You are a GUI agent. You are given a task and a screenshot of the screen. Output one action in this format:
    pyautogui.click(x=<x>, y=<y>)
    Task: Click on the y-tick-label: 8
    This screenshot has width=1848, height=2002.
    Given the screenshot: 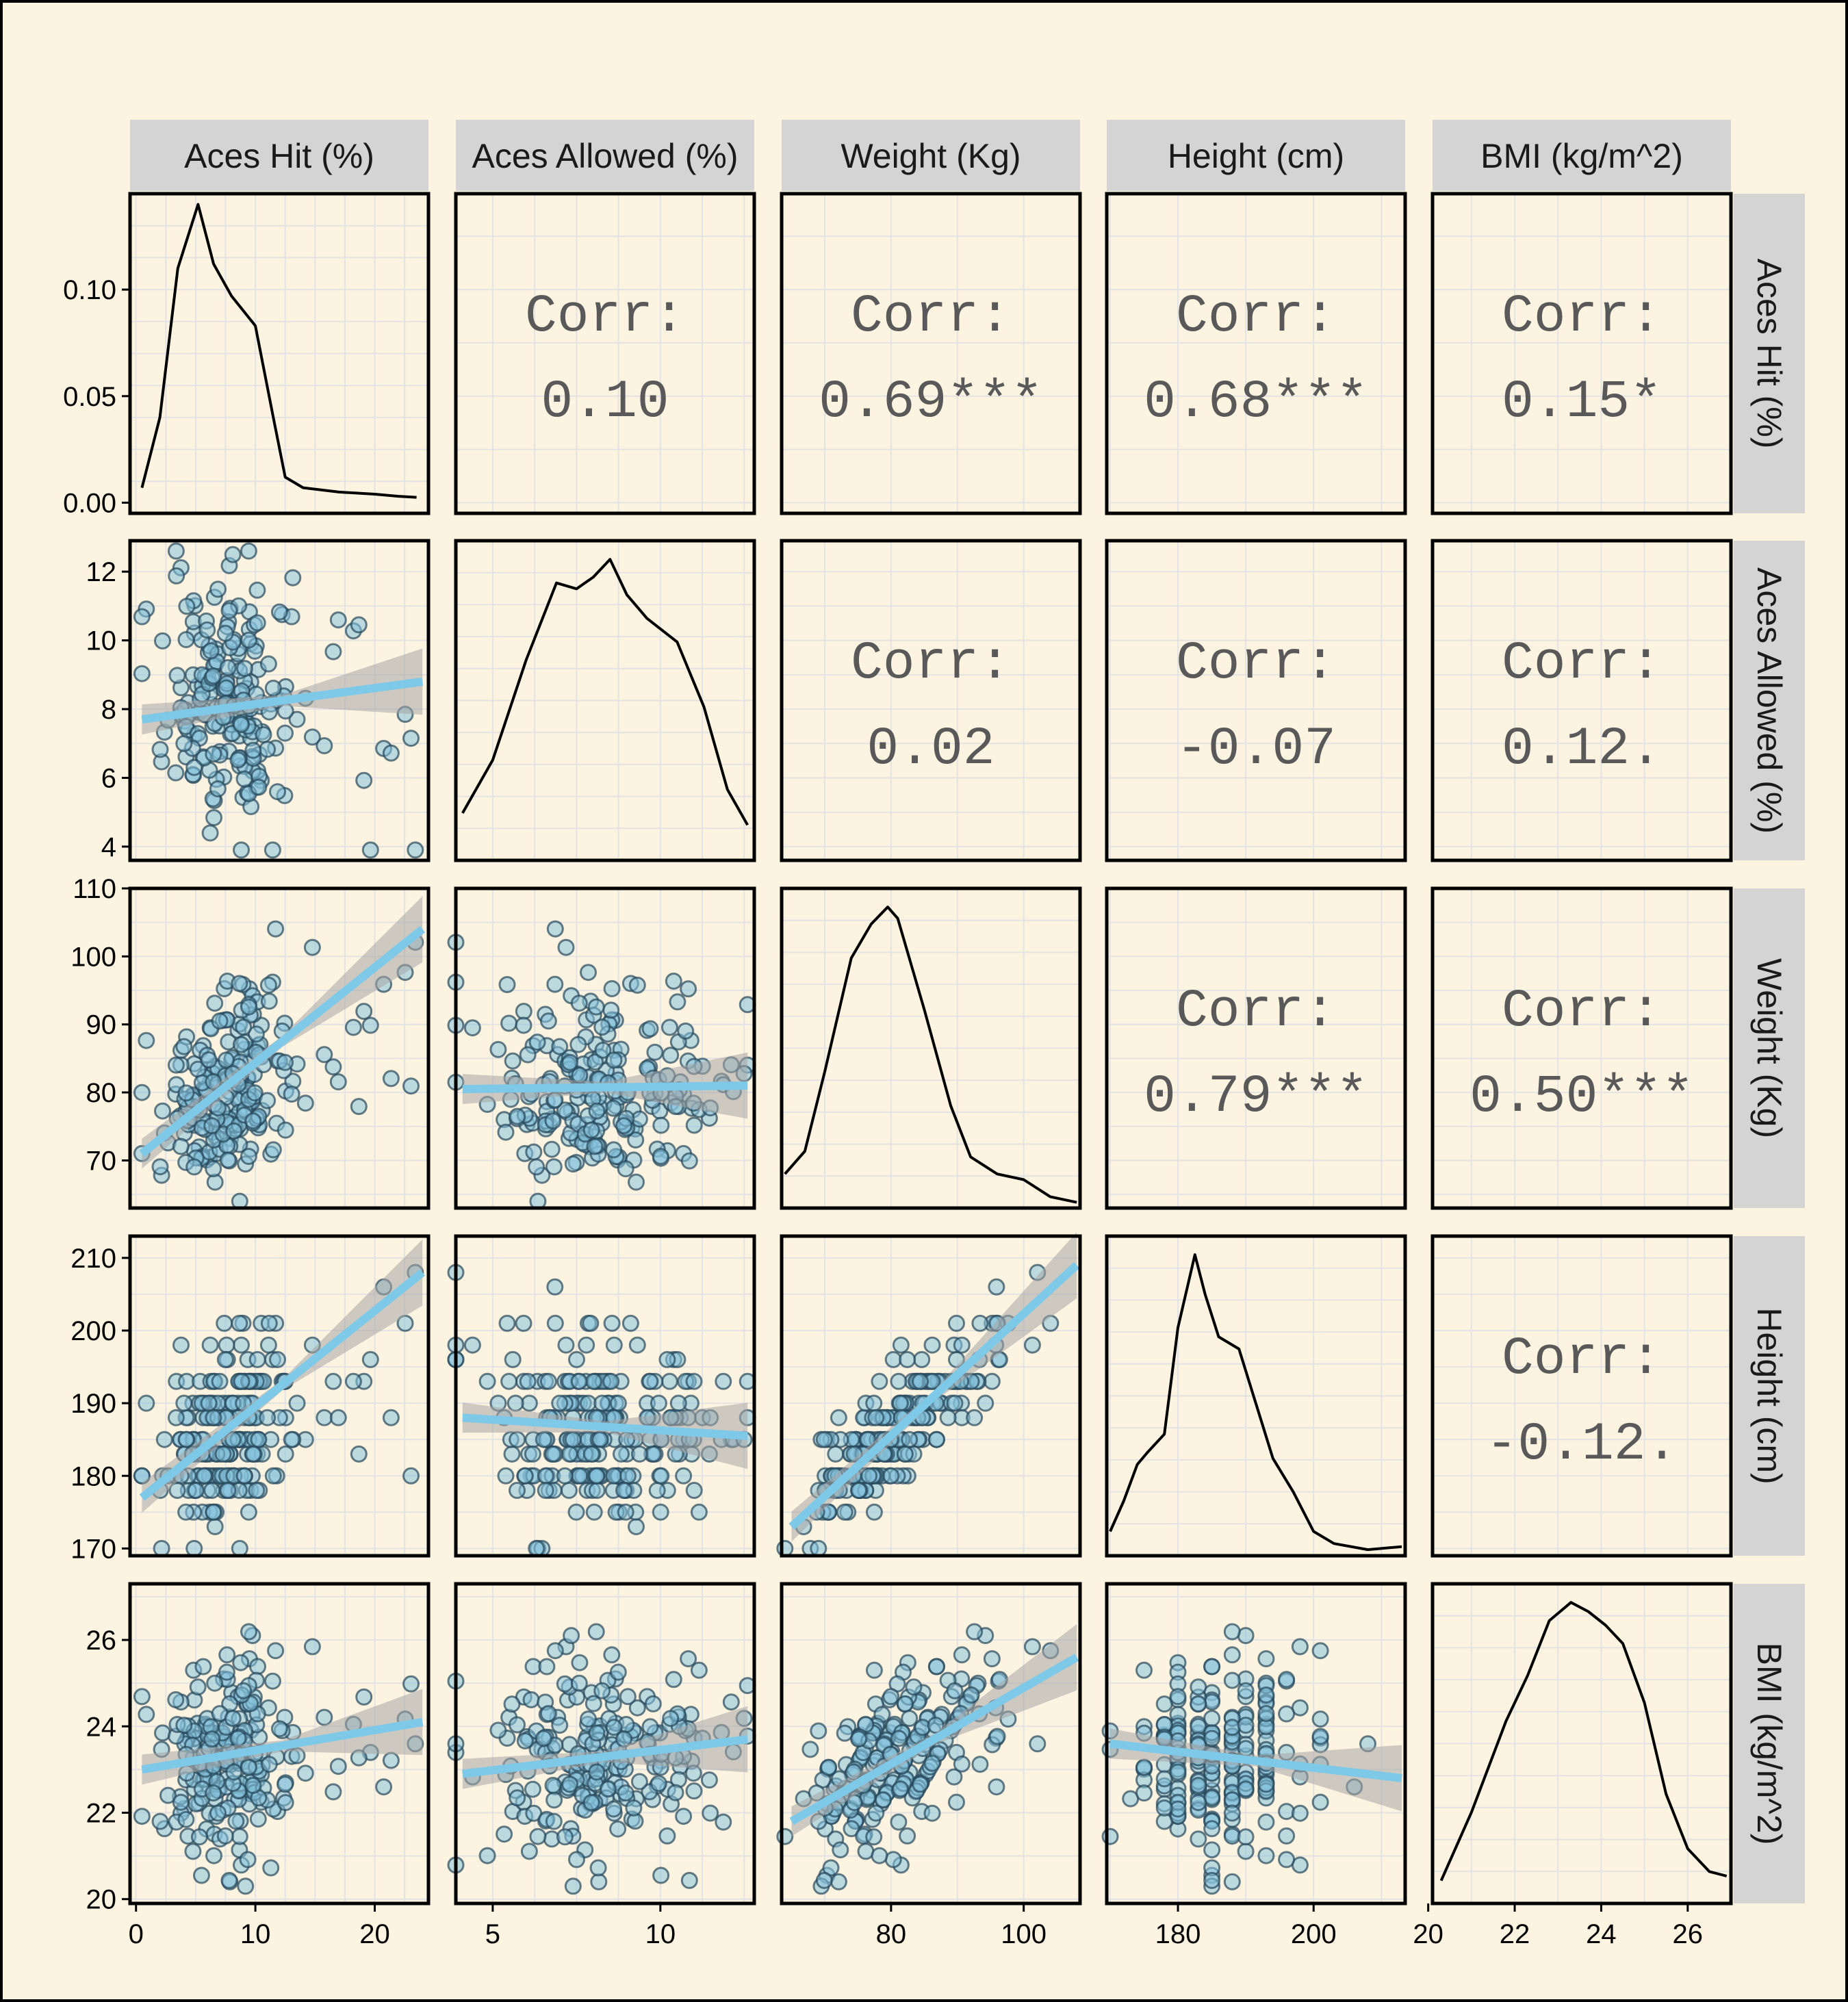 What is the action you would take?
    pyautogui.click(x=108, y=710)
    